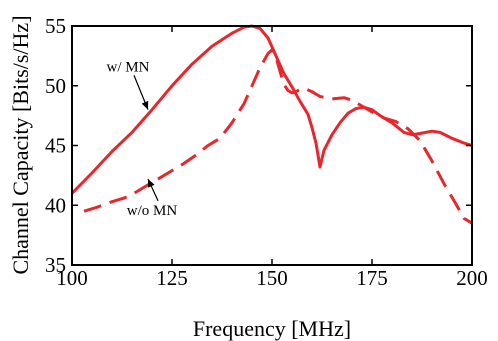 This screenshot has width=498, height=341. I want to click on annotation-label: w/ MN, so click(128, 67).